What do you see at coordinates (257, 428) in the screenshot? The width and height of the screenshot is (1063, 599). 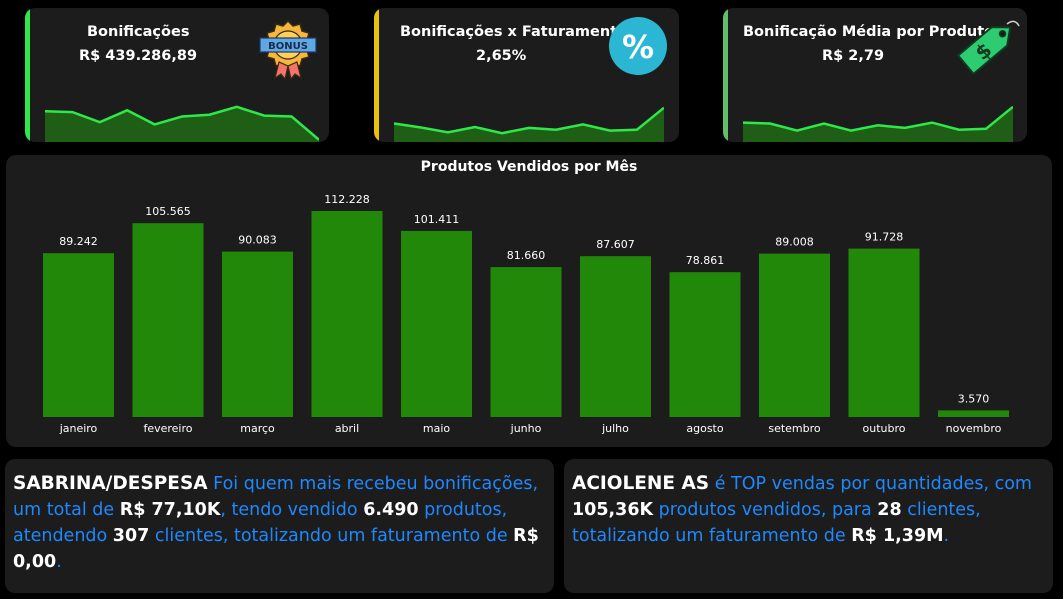 I see `x-tick-label: março` at bounding box center [257, 428].